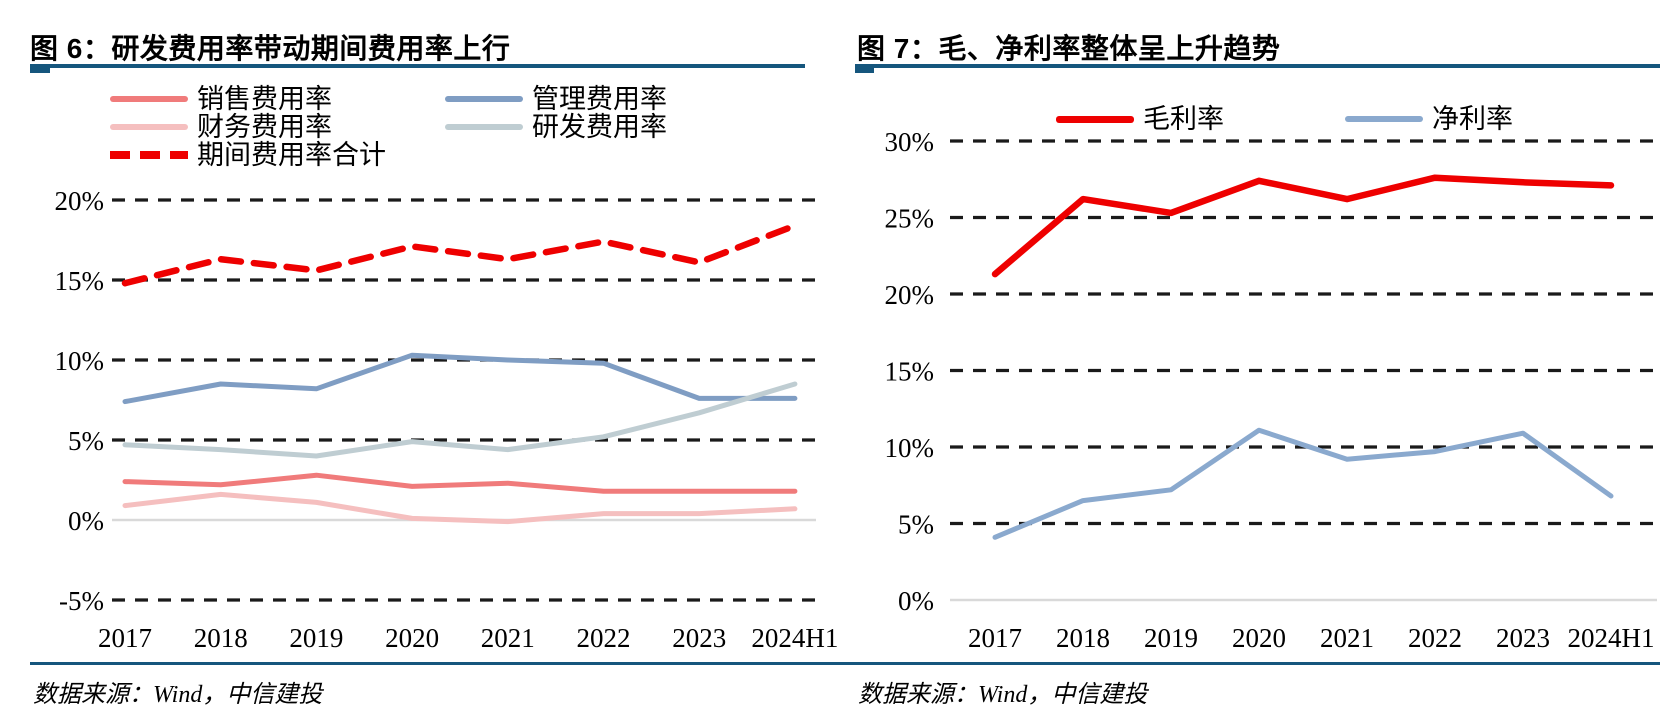 The image size is (1670, 718). I want to click on legend-label: 净利率, so click(1472, 119).